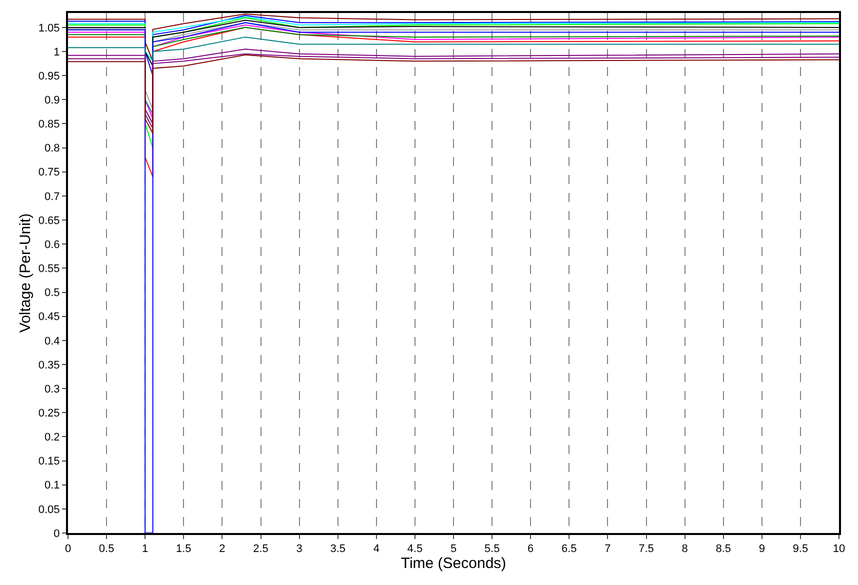  Describe the element at coordinates (184, 549) in the screenshot. I see `x-tick-label: 1.5` at that location.